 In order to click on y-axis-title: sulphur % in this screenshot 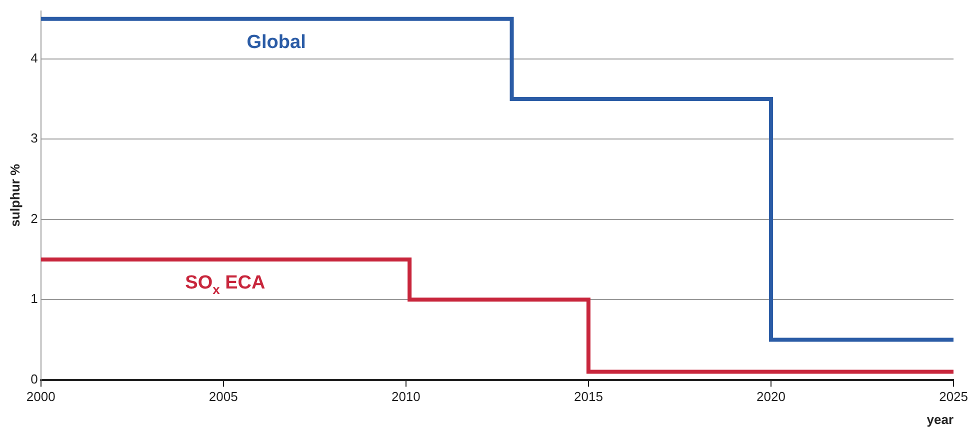, I will do `click(14, 195)`.